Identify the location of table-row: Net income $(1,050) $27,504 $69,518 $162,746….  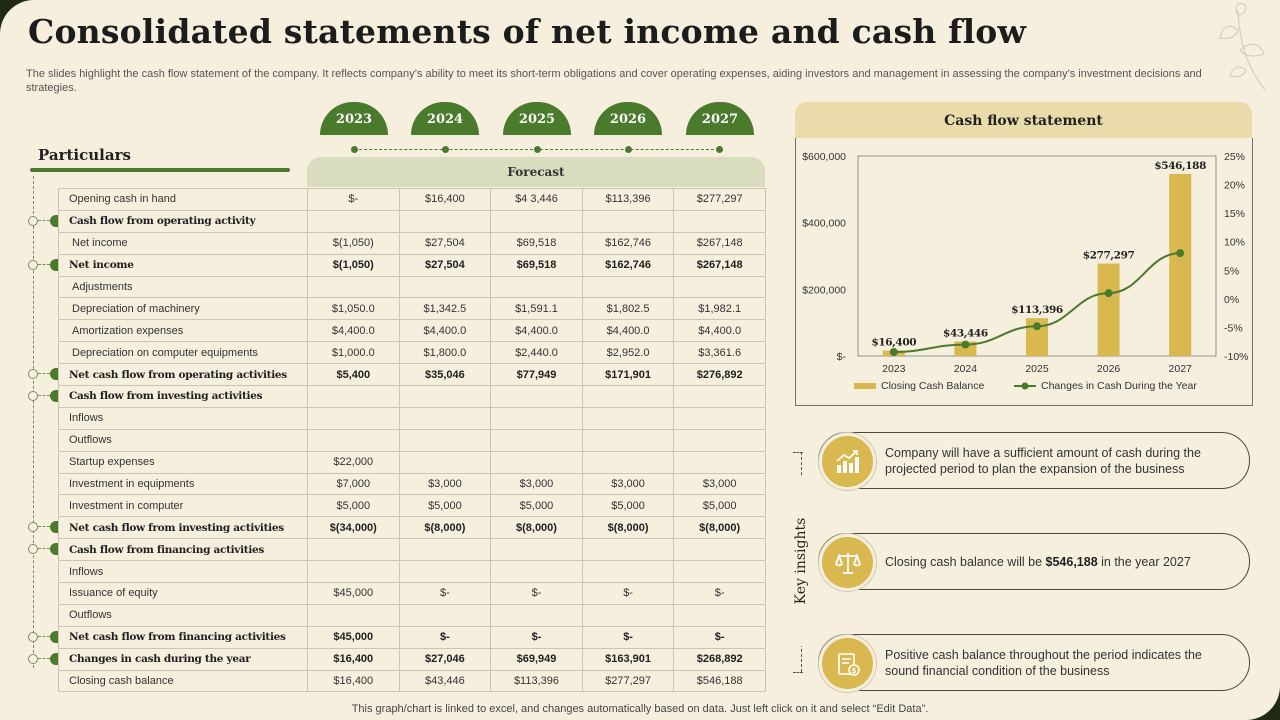
(412, 243).